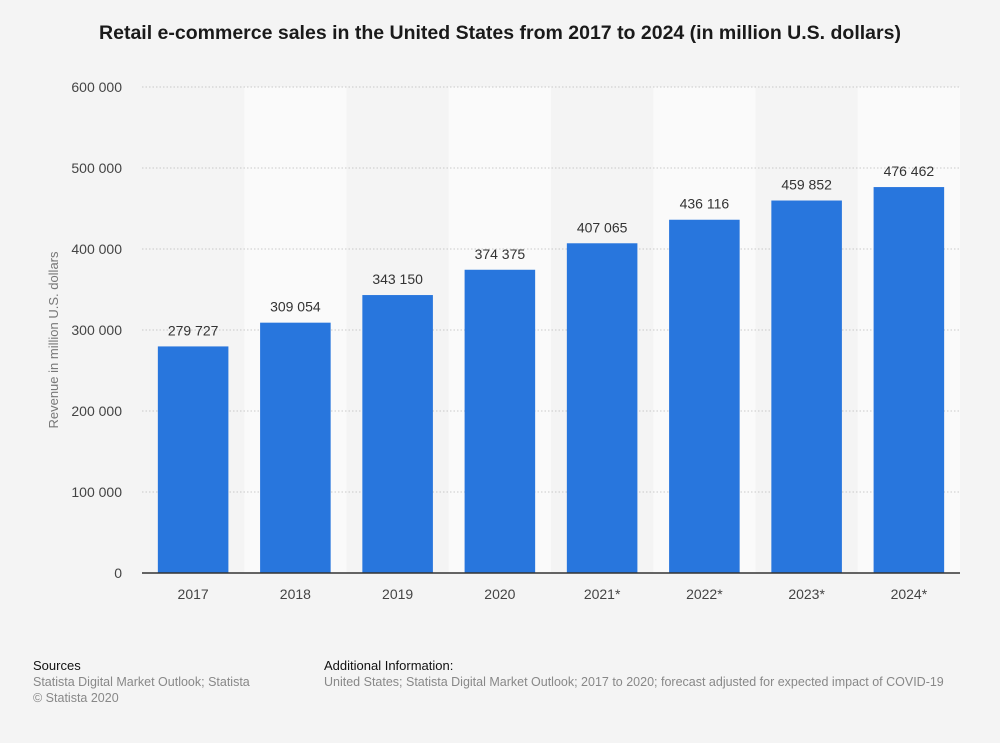 This screenshot has width=1000, height=743. What do you see at coordinates (193, 594) in the screenshot?
I see `x-tick-label: 2017` at bounding box center [193, 594].